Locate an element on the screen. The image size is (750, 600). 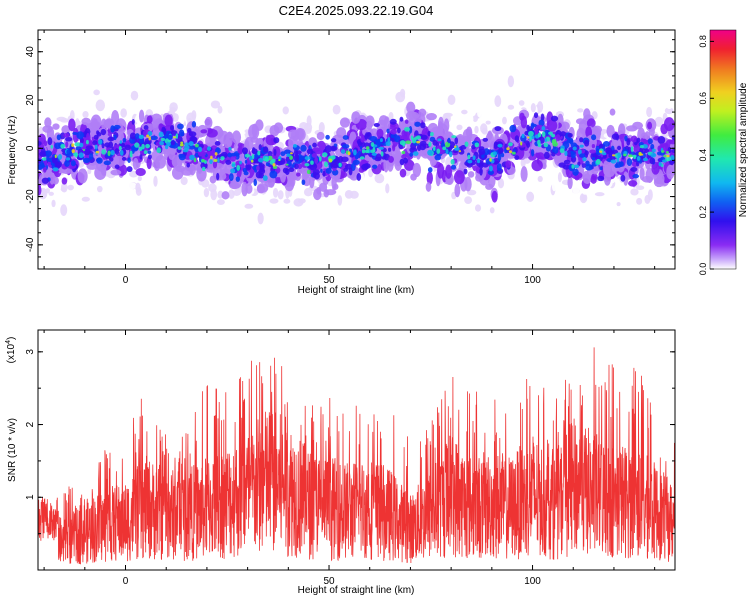
spectrogram-x-tick-label: 50 is located at coordinates (329, 280).